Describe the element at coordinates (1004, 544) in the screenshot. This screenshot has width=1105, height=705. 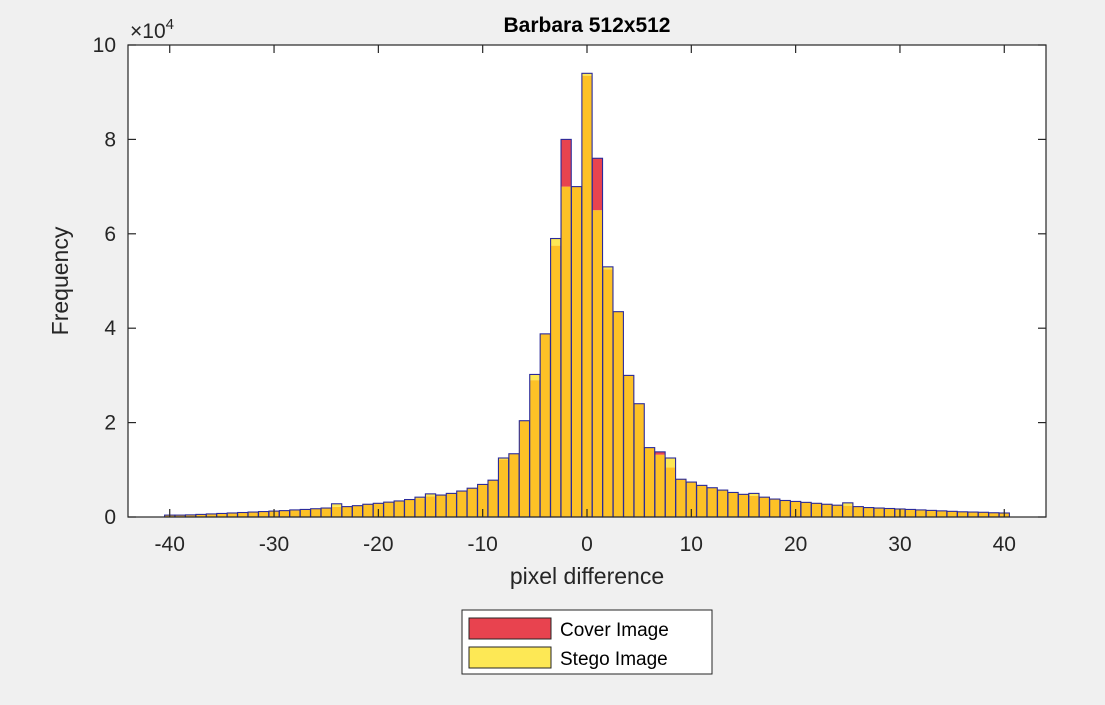
I see `x-tick-label: 40` at that location.